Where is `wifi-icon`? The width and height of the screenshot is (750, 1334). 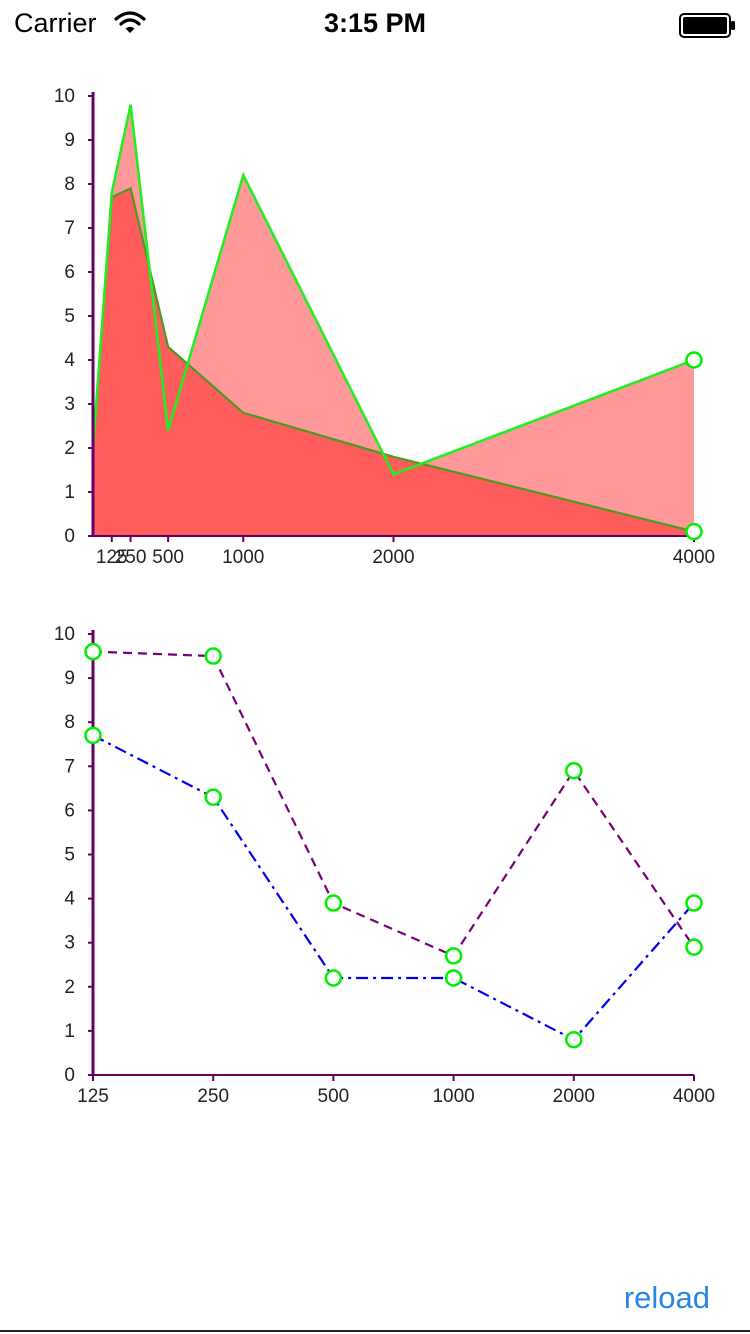
wifi-icon is located at coordinates (130, 22).